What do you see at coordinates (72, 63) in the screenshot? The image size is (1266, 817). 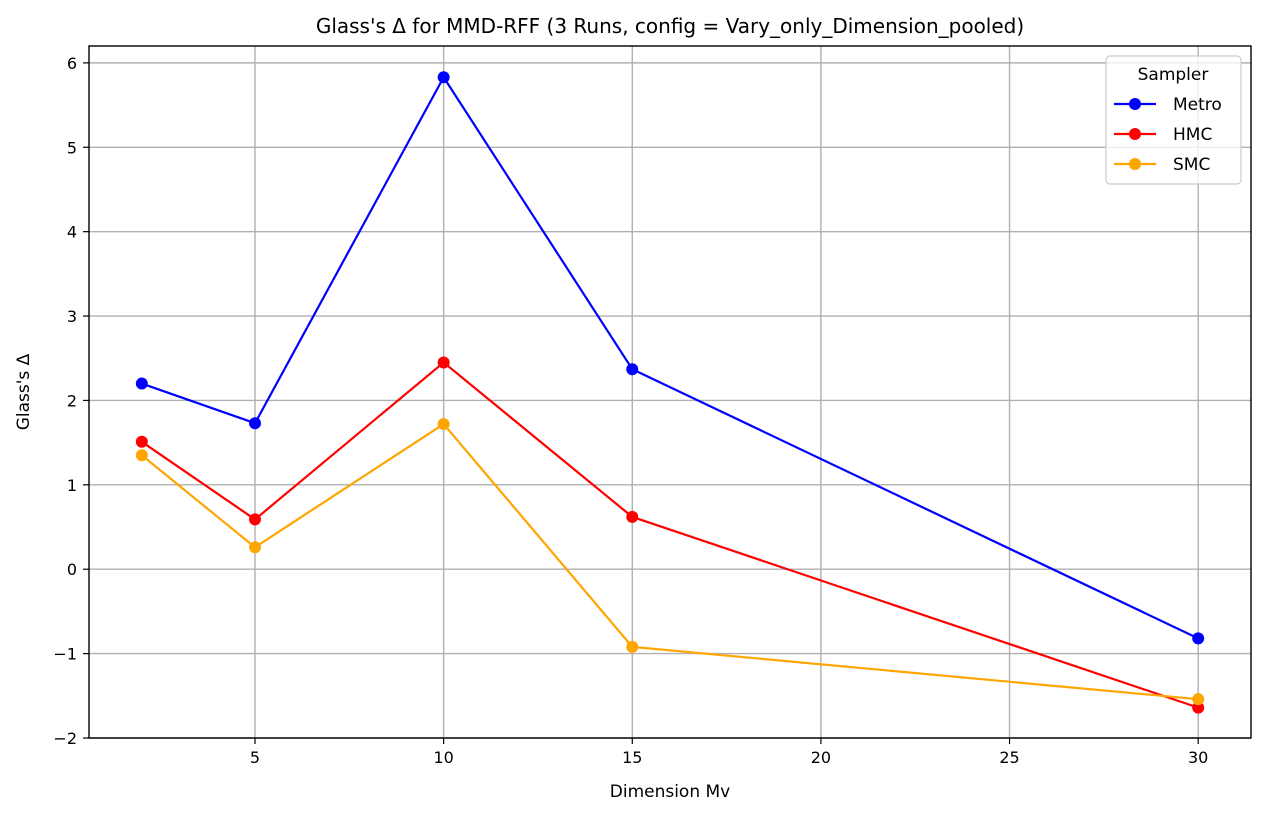 I see `y-tick-label: 6` at bounding box center [72, 63].